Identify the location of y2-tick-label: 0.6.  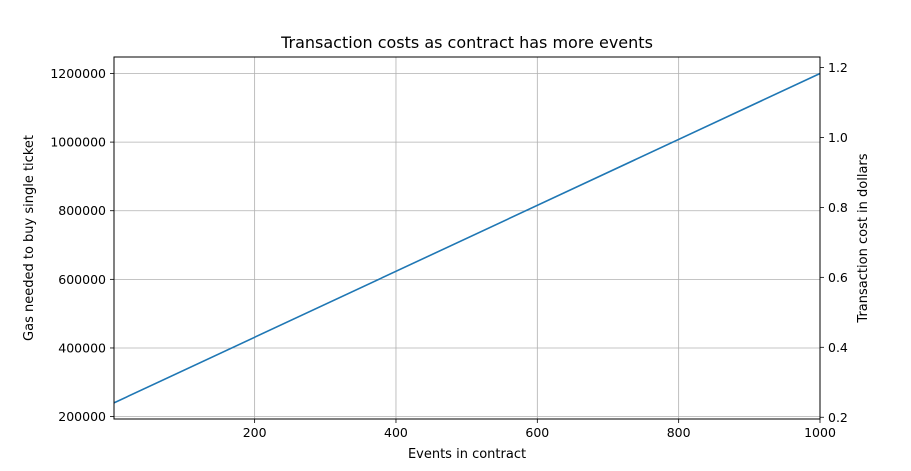
(838, 277).